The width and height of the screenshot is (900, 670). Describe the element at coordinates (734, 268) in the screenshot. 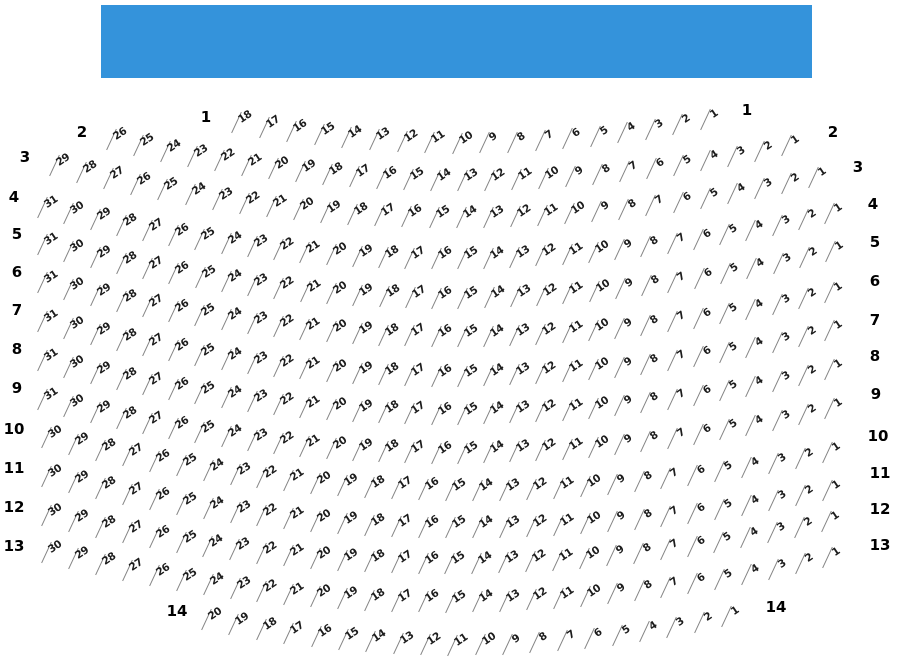

I see `seat-number: 5` at that location.